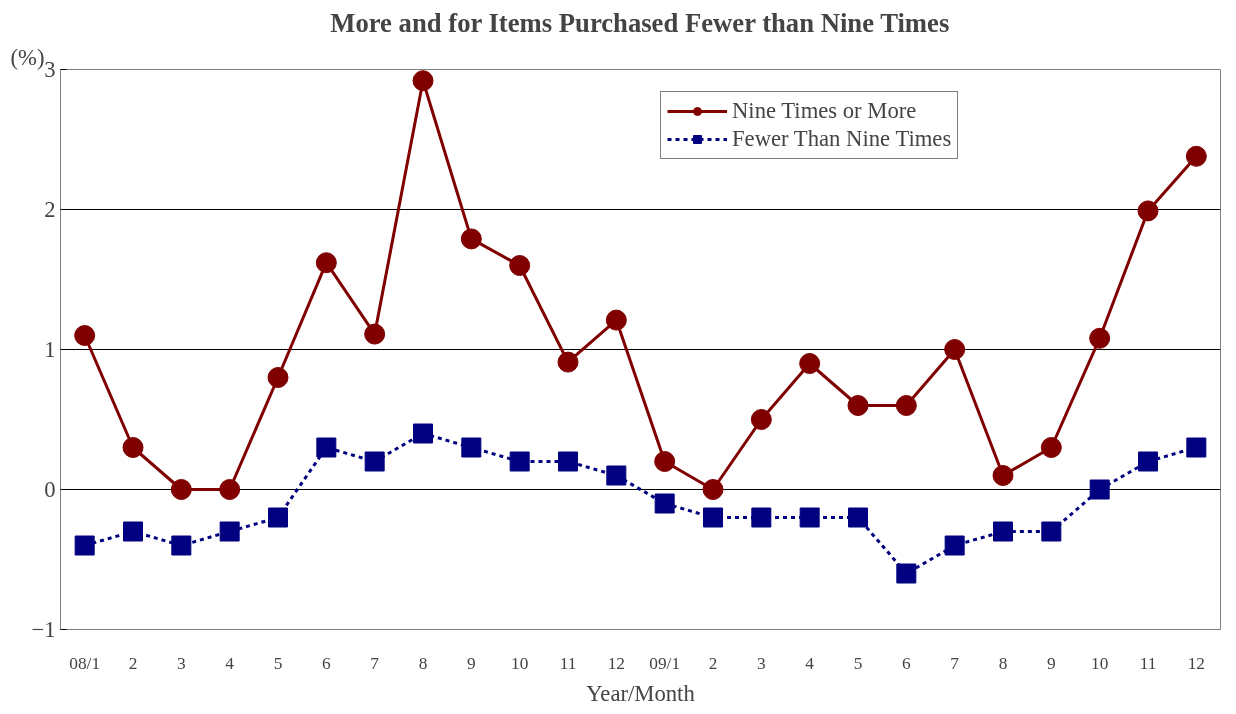  What do you see at coordinates (50, 209) in the screenshot?
I see `y-tick-label: 2` at bounding box center [50, 209].